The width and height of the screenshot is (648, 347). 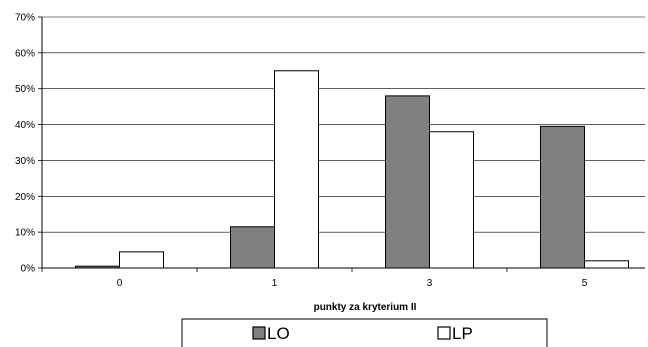 I want to click on legend-label-lp: LP, so click(x=462, y=333).